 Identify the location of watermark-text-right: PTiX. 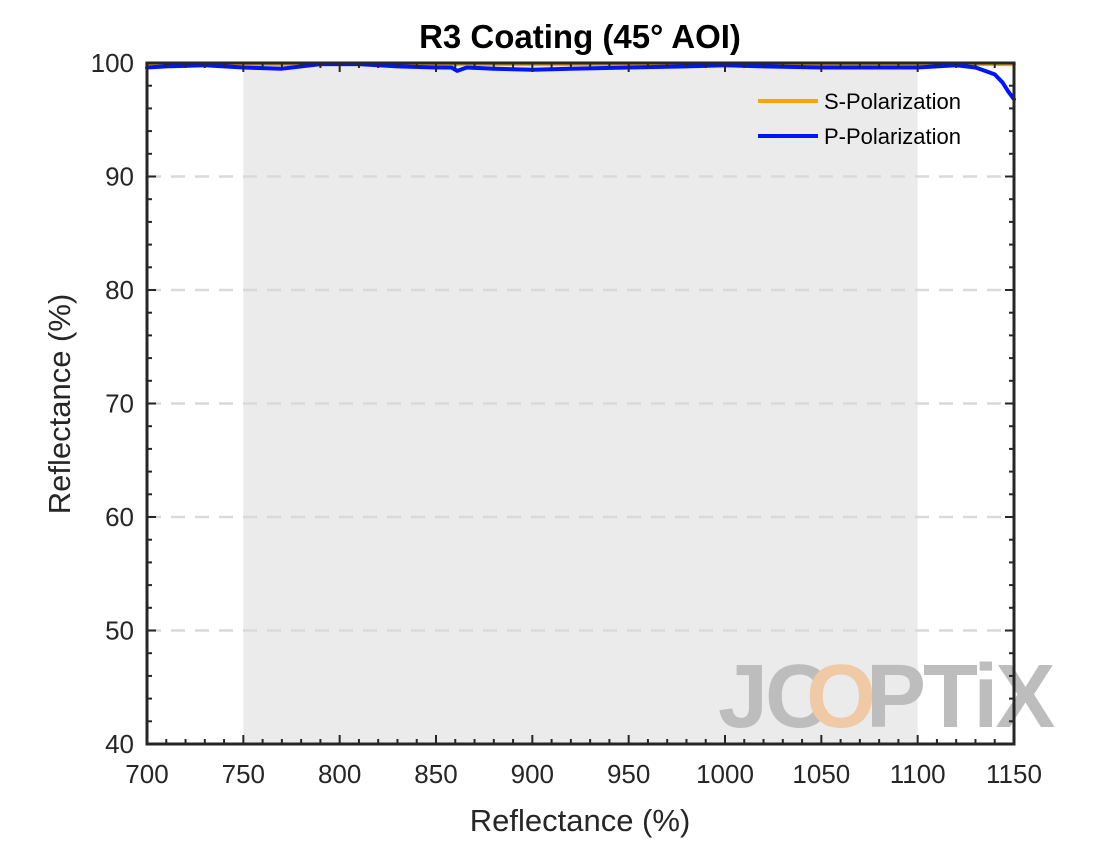
(960, 697).